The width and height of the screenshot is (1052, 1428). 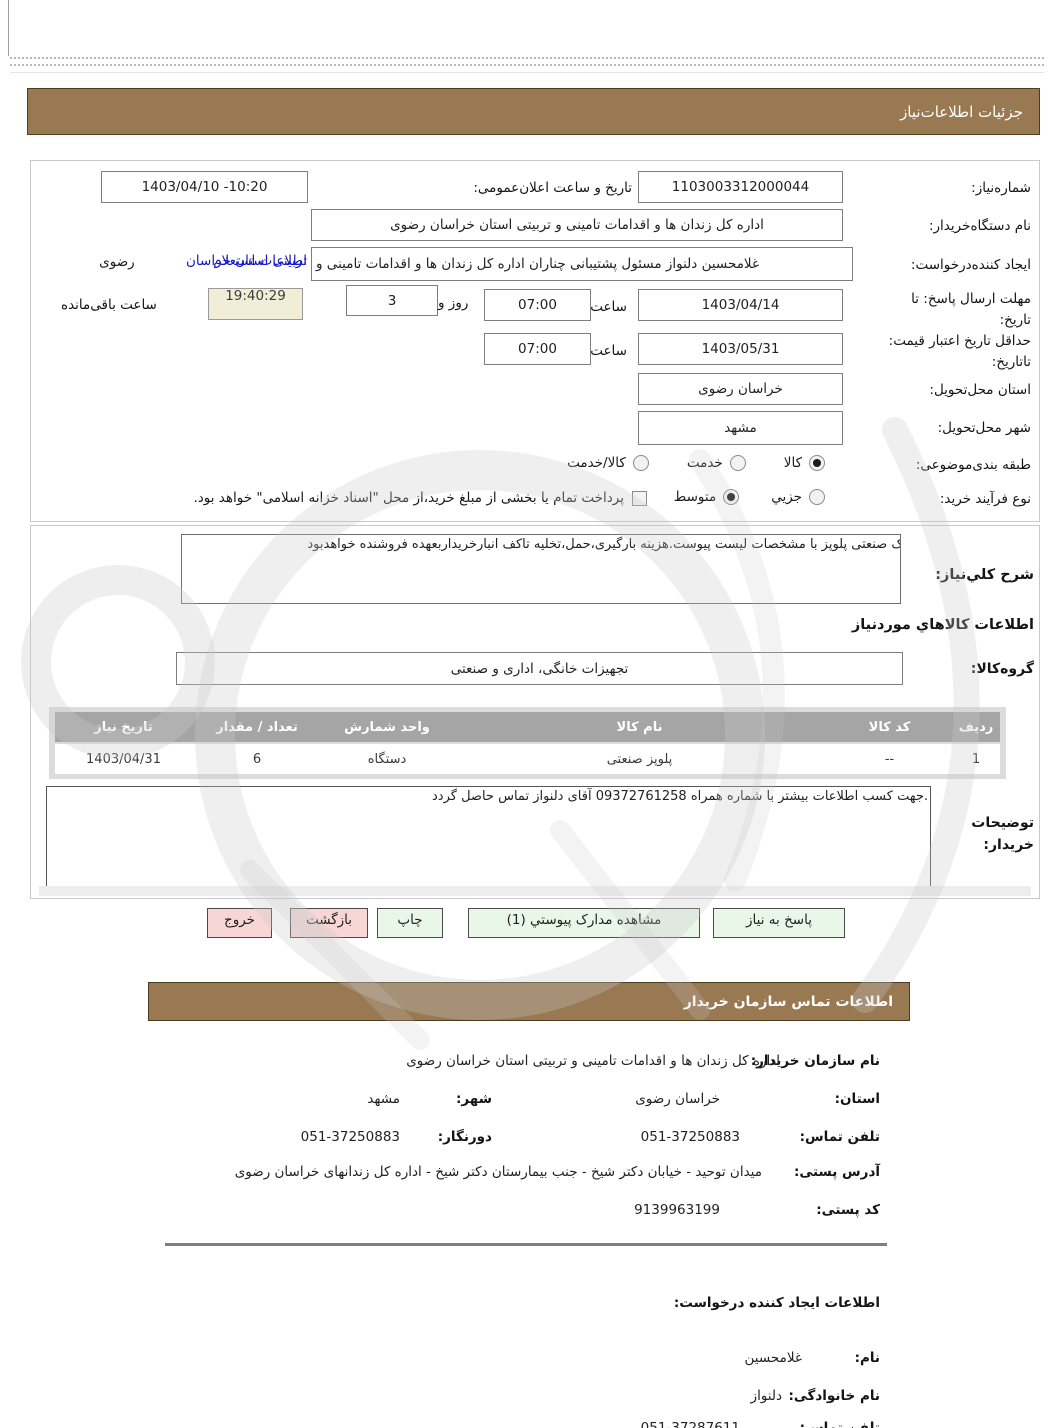 I want to click on price-validity-time-field: 07:00, so click(x=537, y=349).